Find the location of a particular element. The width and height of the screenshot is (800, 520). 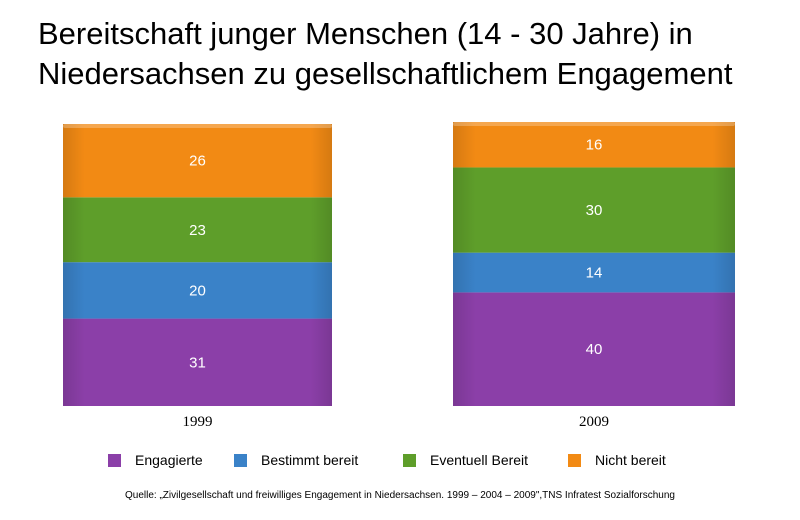

legend-item-eventuell-bereit: Eventuell Bereit is located at coordinates (465, 460).